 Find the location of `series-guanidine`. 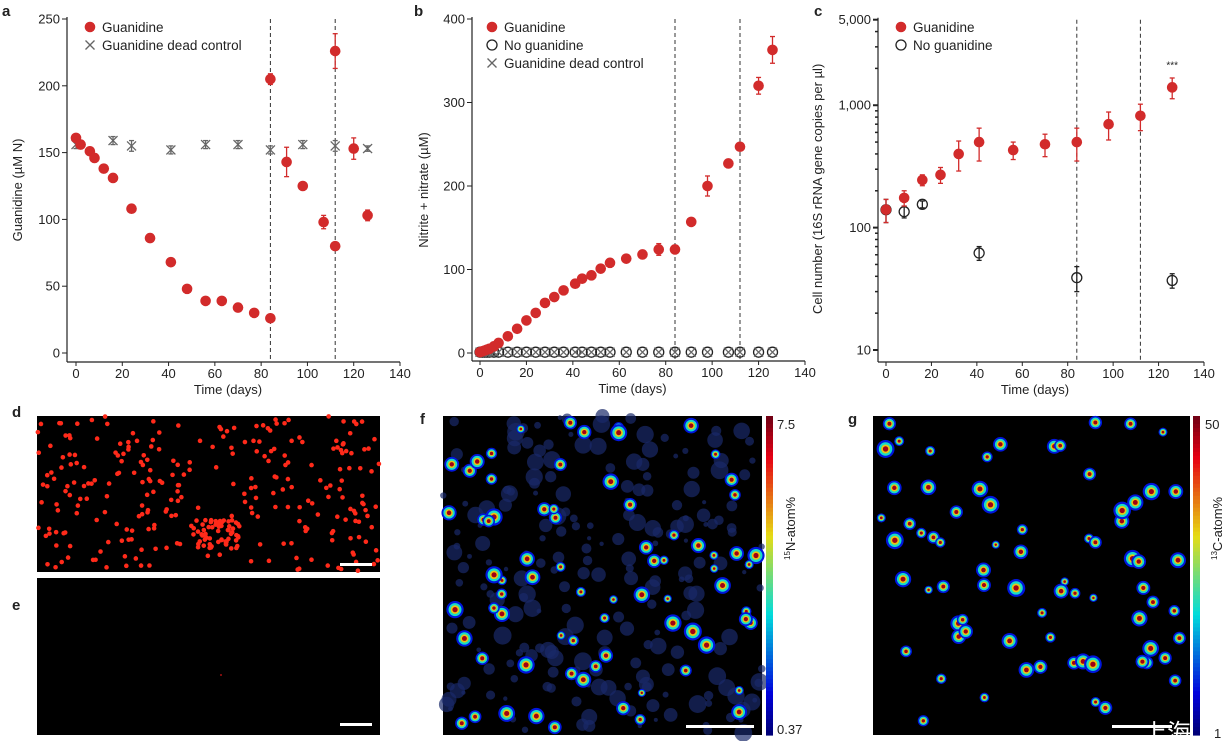

series-guanidine is located at coordinates (221, 178).